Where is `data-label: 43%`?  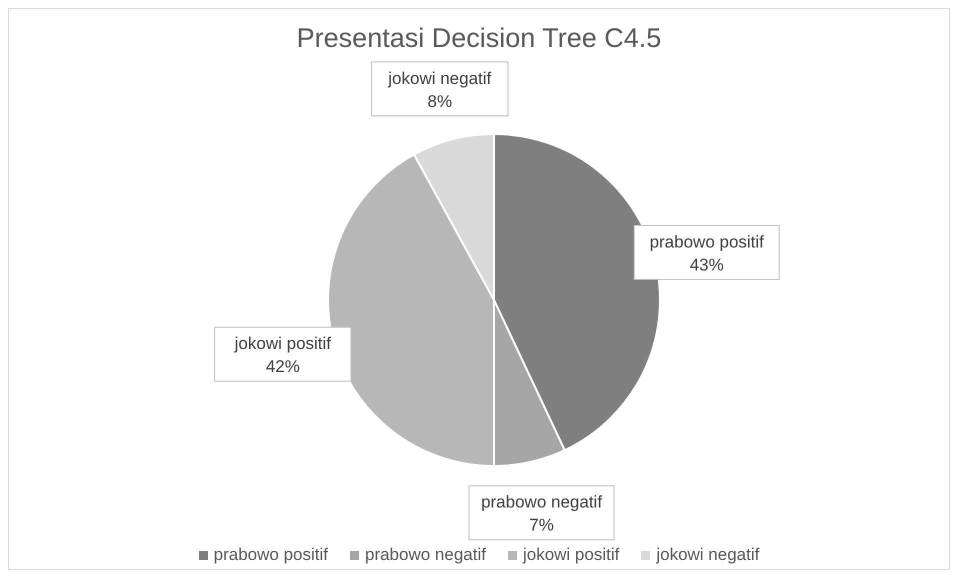
data-label: 43% is located at coordinates (707, 264).